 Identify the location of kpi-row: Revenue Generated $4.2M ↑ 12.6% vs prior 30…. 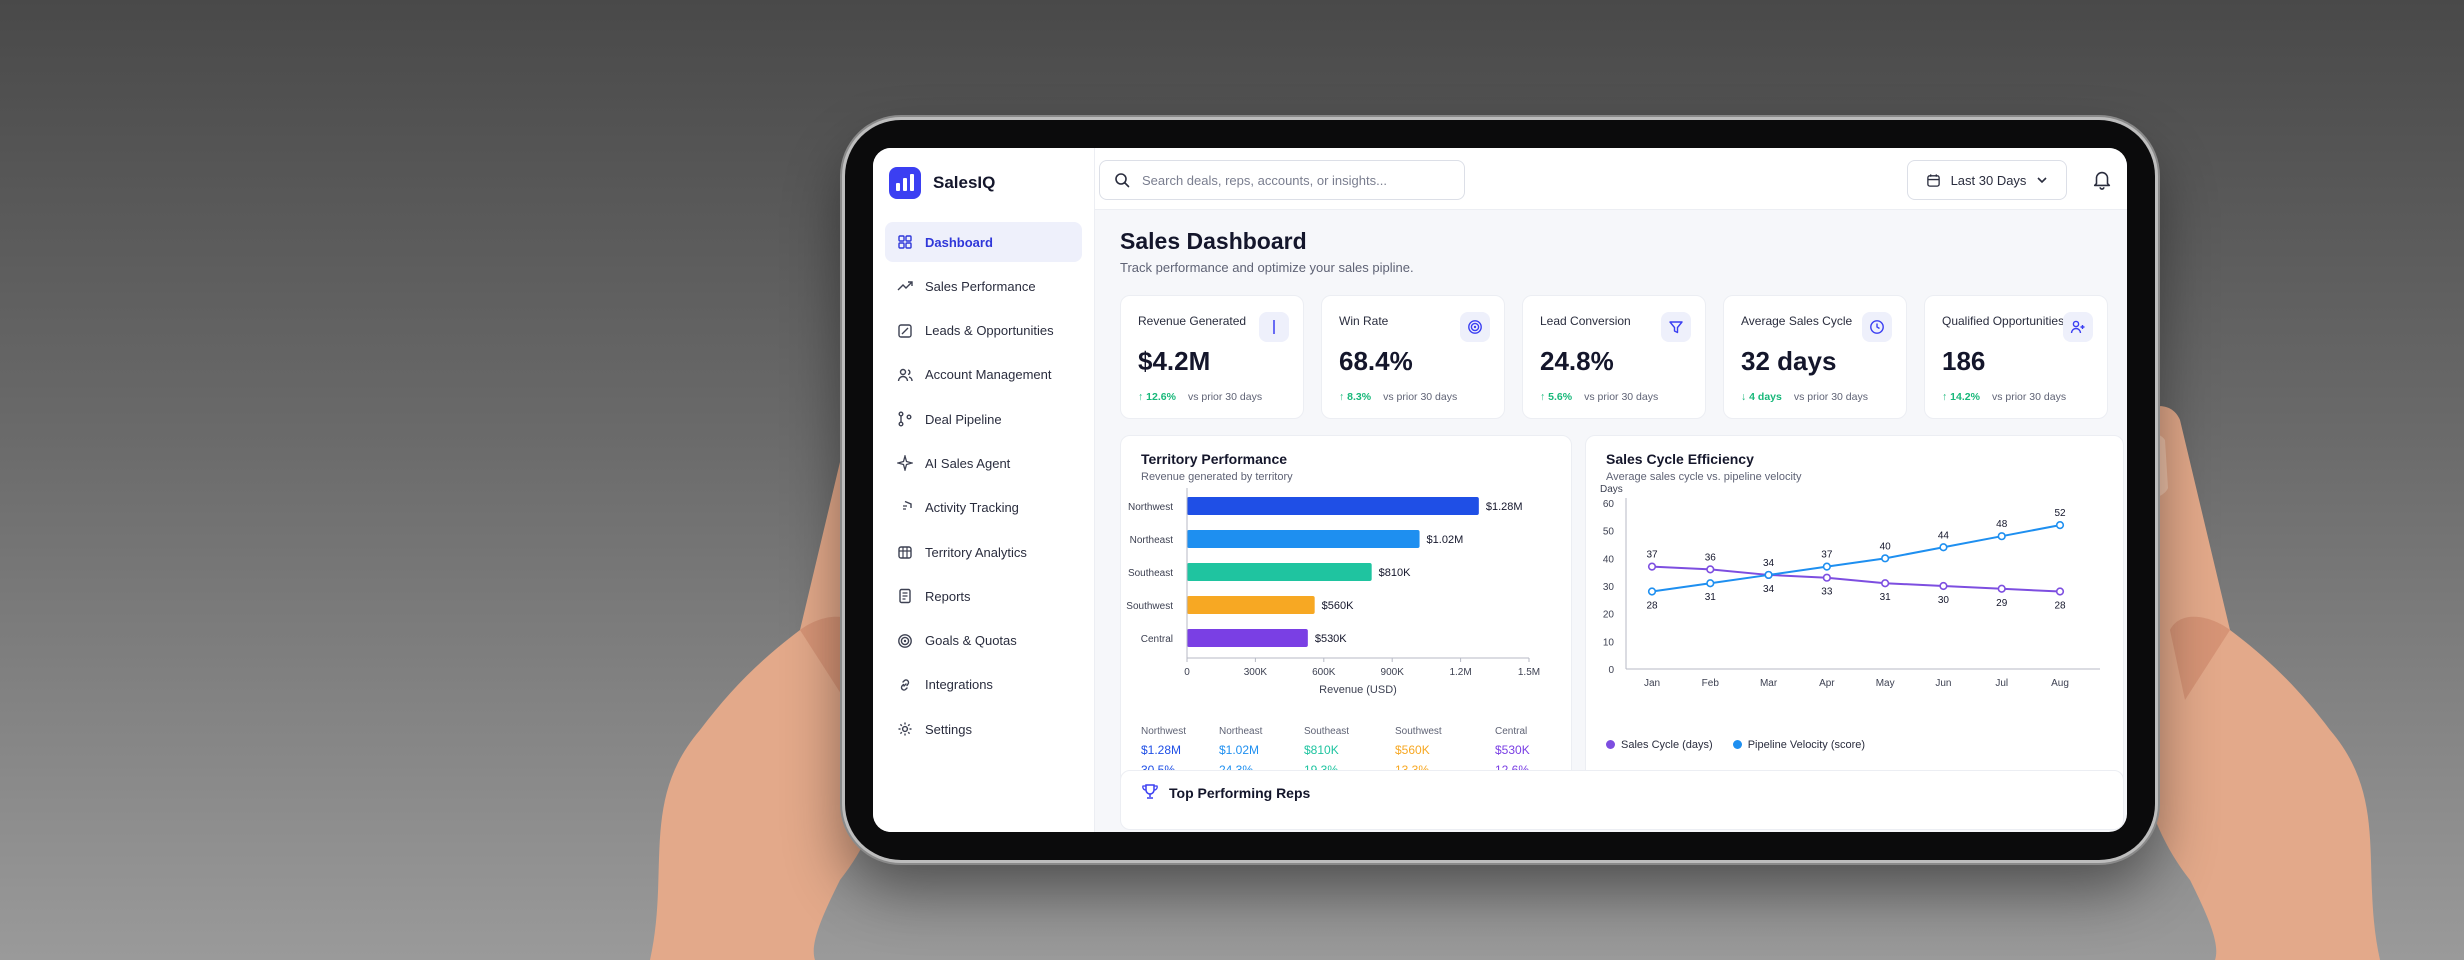
(1614, 357).